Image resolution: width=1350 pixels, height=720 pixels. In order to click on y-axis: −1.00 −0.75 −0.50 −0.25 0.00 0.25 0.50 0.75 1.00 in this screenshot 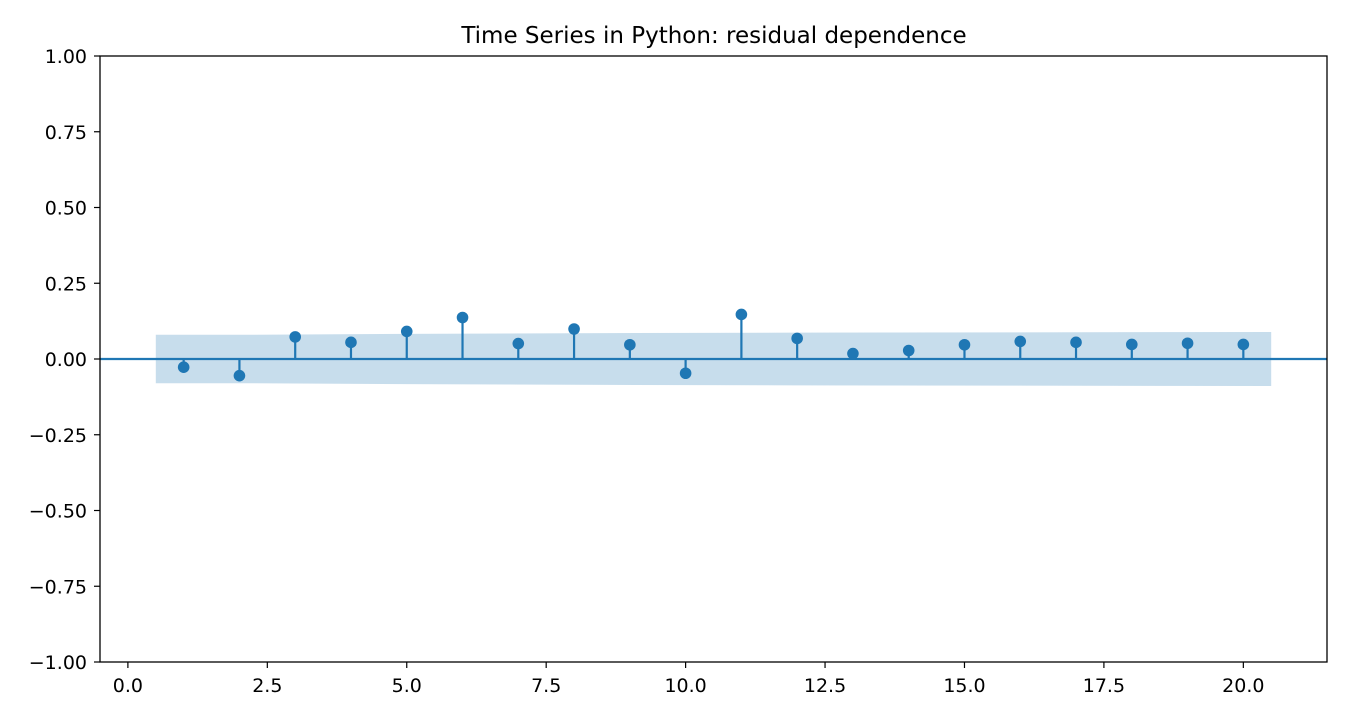, I will do `click(64, 360)`.